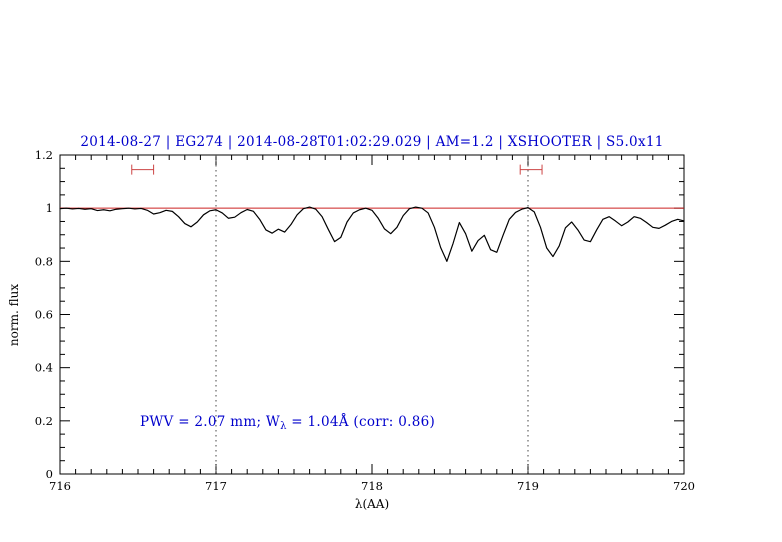 The height and width of the screenshot is (542, 782). I want to click on y-tick-label: 1.2, so click(44, 155).